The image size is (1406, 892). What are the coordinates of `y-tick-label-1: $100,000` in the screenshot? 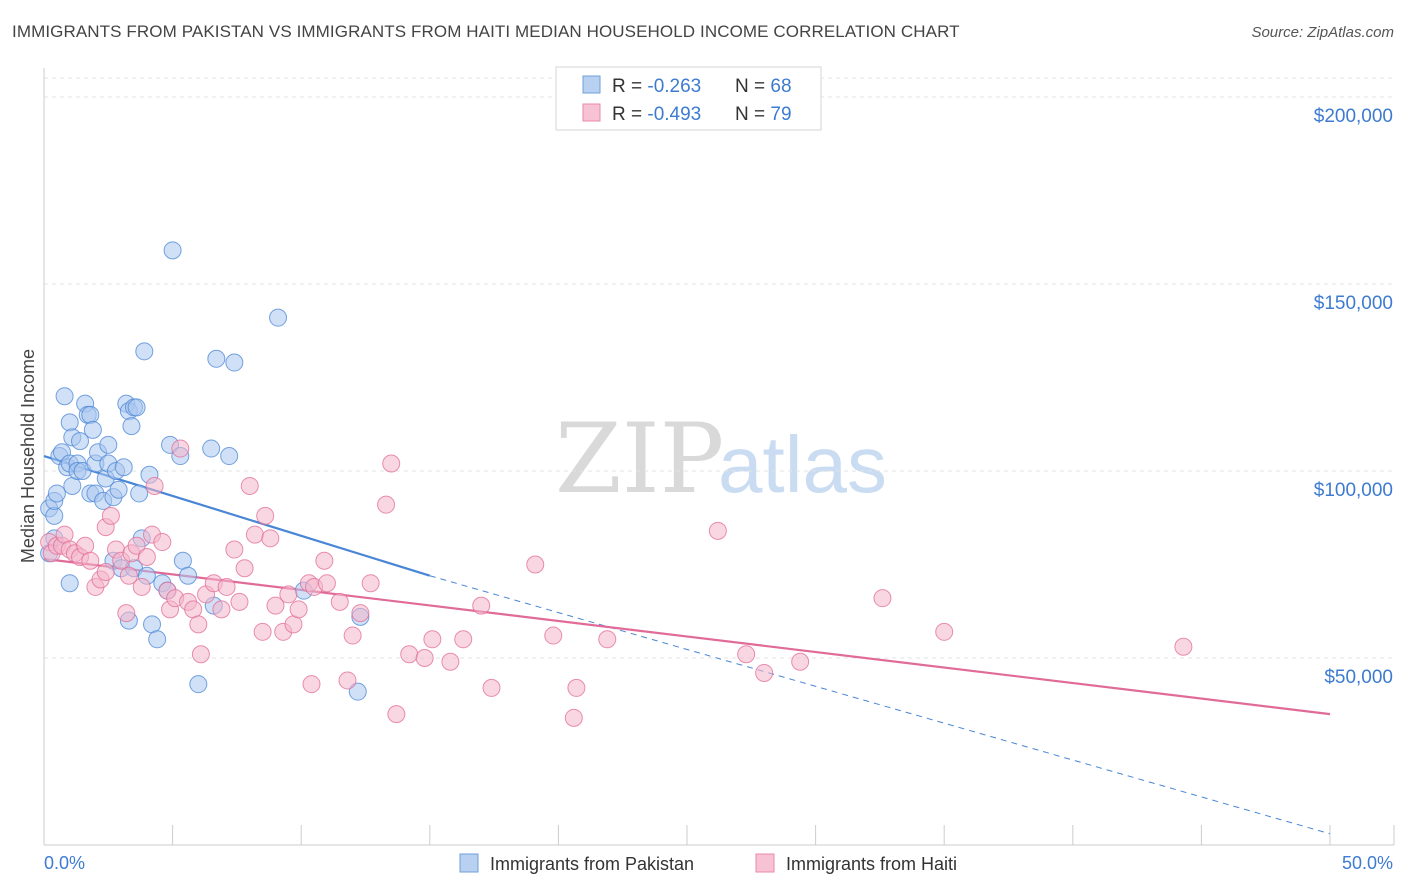 It's located at (1353, 490).